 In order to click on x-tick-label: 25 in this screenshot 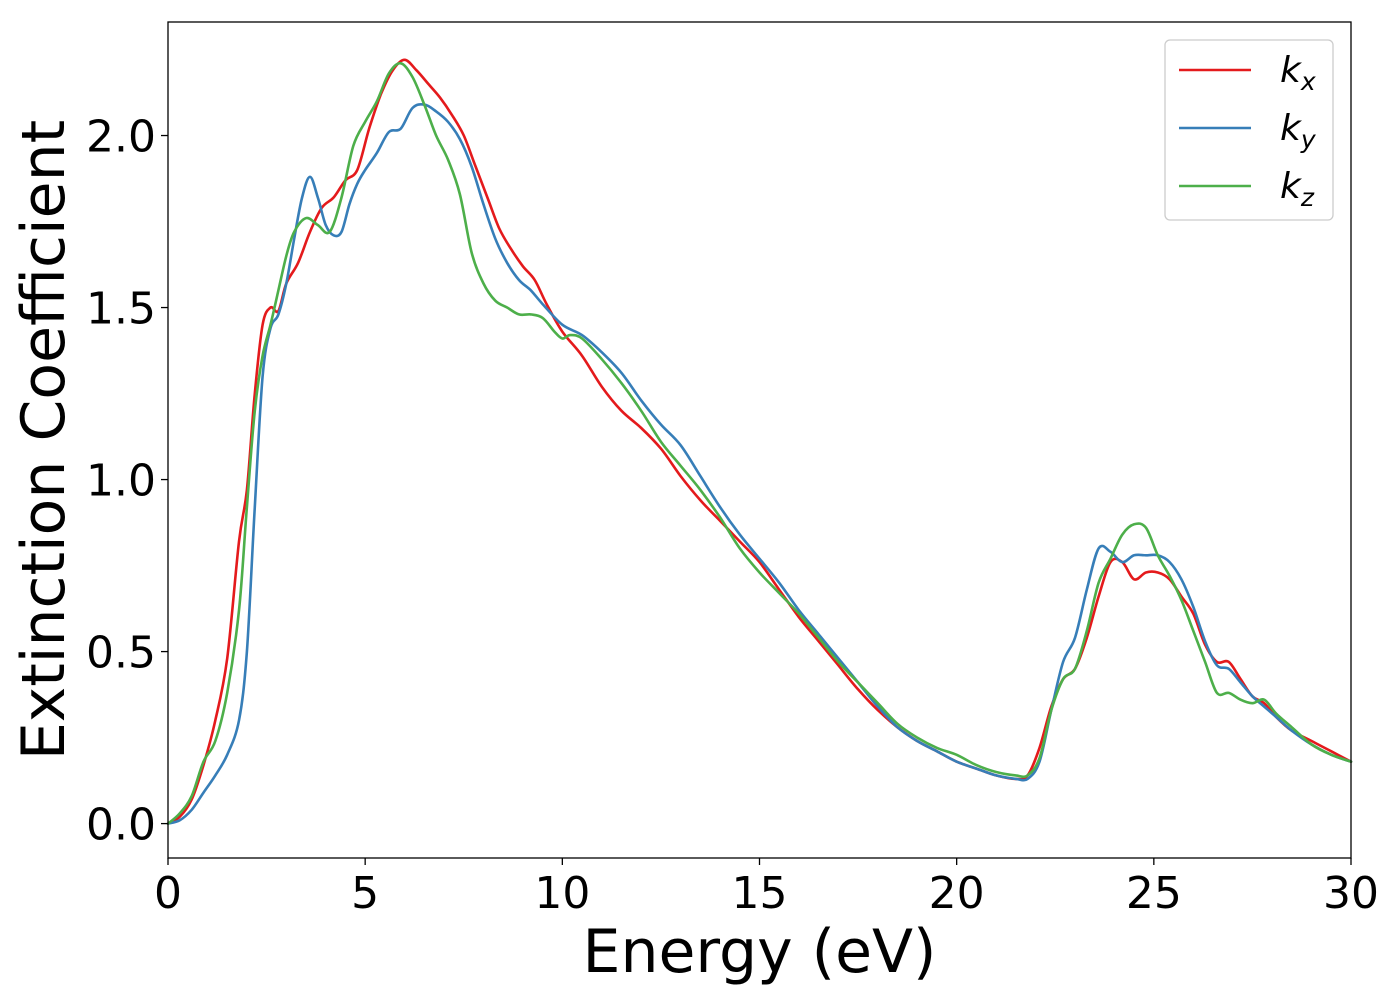, I will do `click(1154, 893)`.